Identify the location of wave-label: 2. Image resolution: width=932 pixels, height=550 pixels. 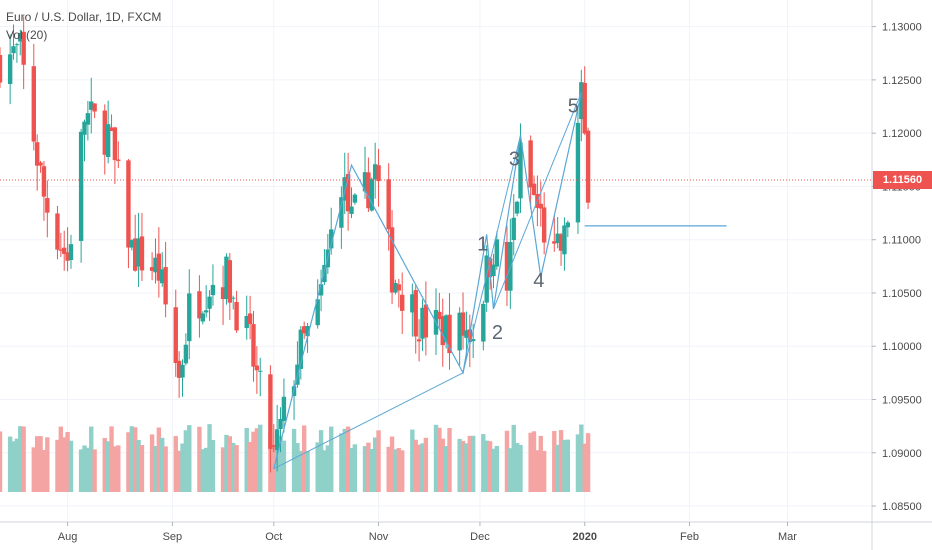
(497, 333).